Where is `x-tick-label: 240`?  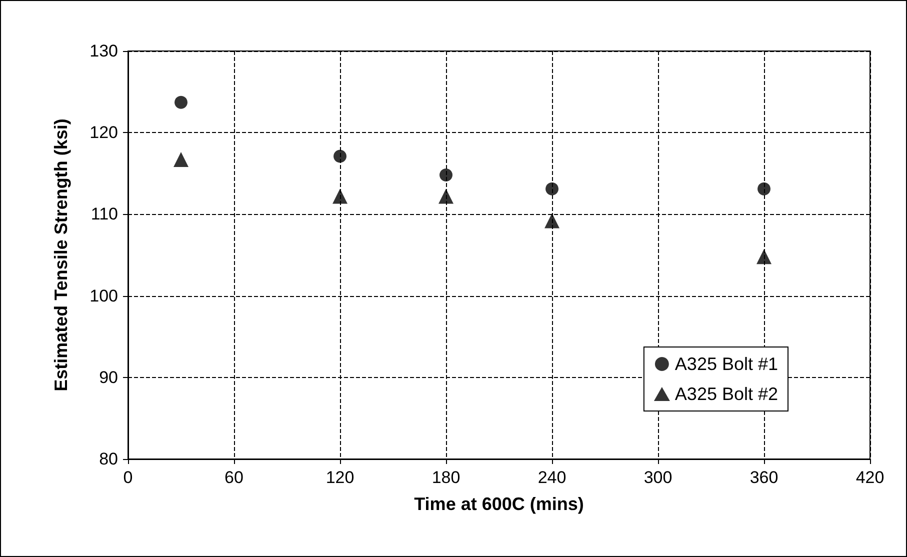
x-tick-label: 240 is located at coordinates (552, 477).